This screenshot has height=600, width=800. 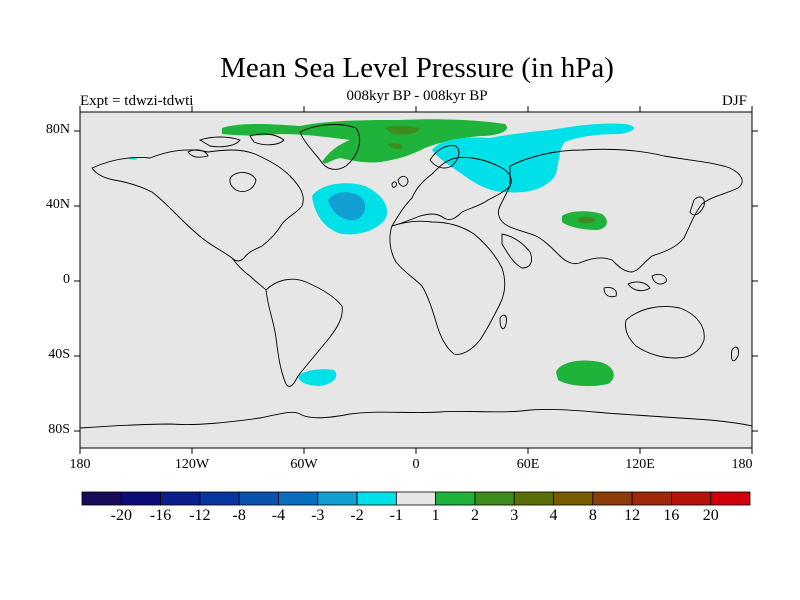 What do you see at coordinates (533, 158) in the screenshot?
I see `eurasia-negative-anomaly` at bounding box center [533, 158].